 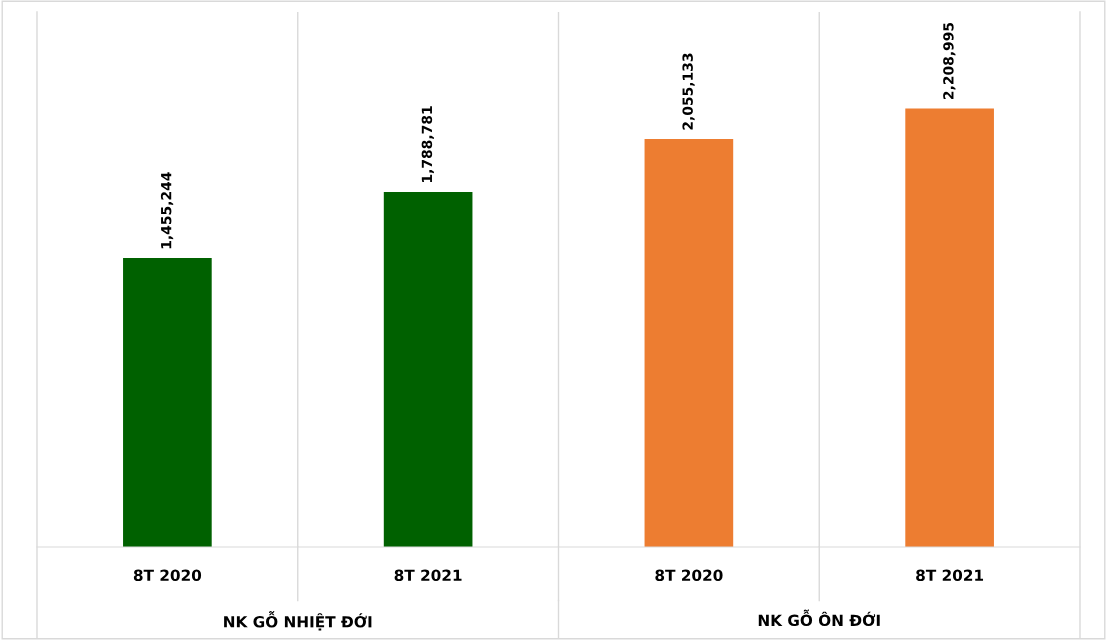 What do you see at coordinates (167, 210) in the screenshot?
I see `data-label: 1,455,244` at bounding box center [167, 210].